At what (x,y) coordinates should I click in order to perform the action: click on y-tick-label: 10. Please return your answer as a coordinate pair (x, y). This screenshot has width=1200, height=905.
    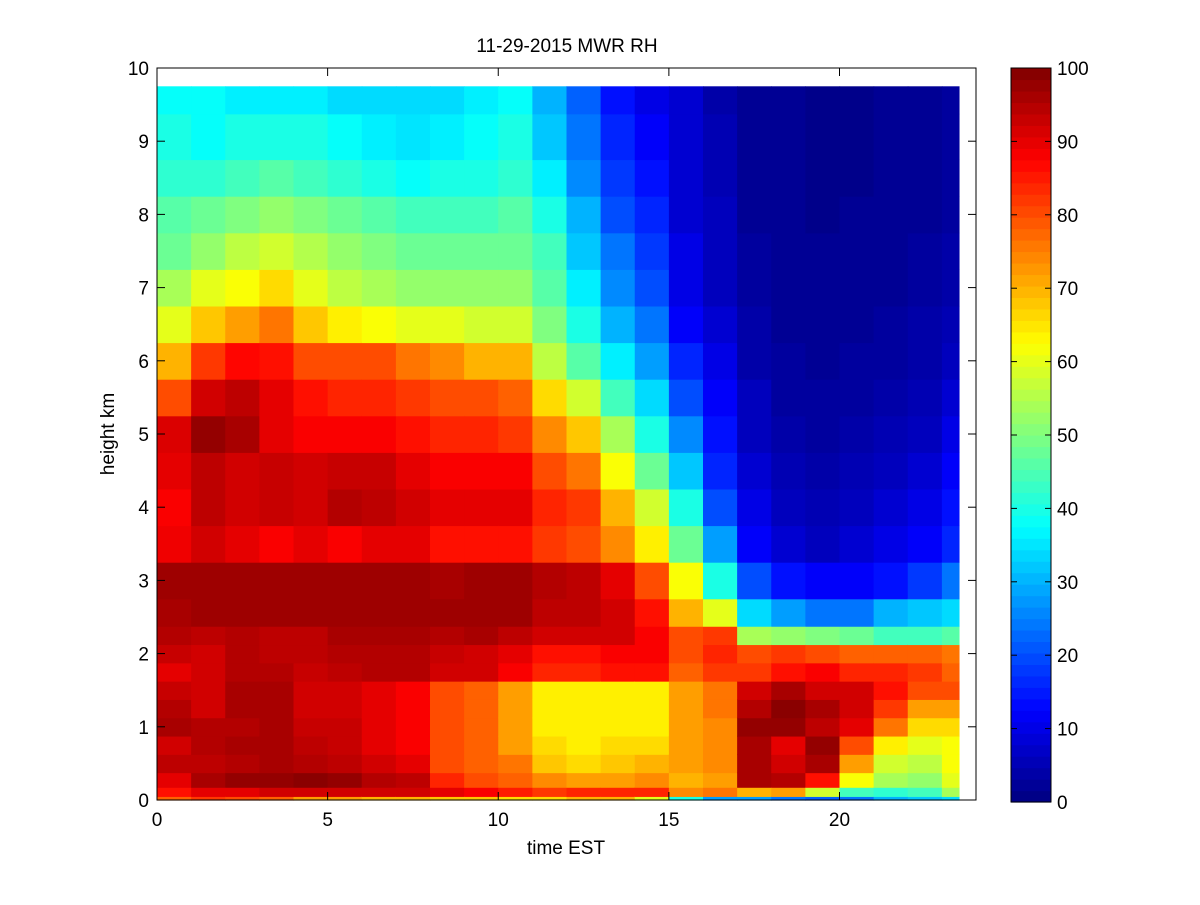
    Looking at the image, I should click on (138, 69).